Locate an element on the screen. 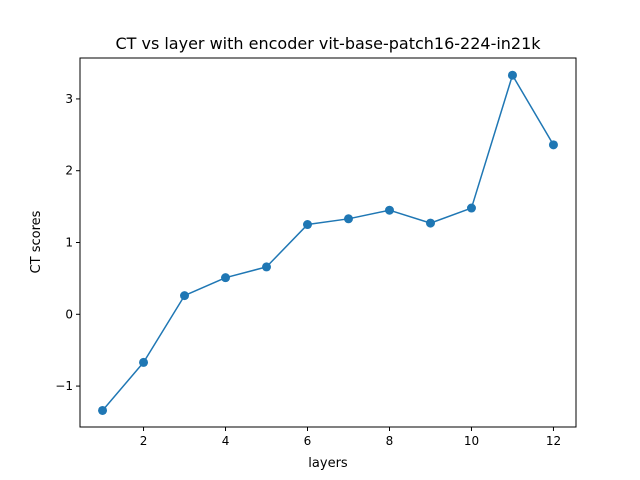  y-tick-label: 3 is located at coordinates (69, 99).